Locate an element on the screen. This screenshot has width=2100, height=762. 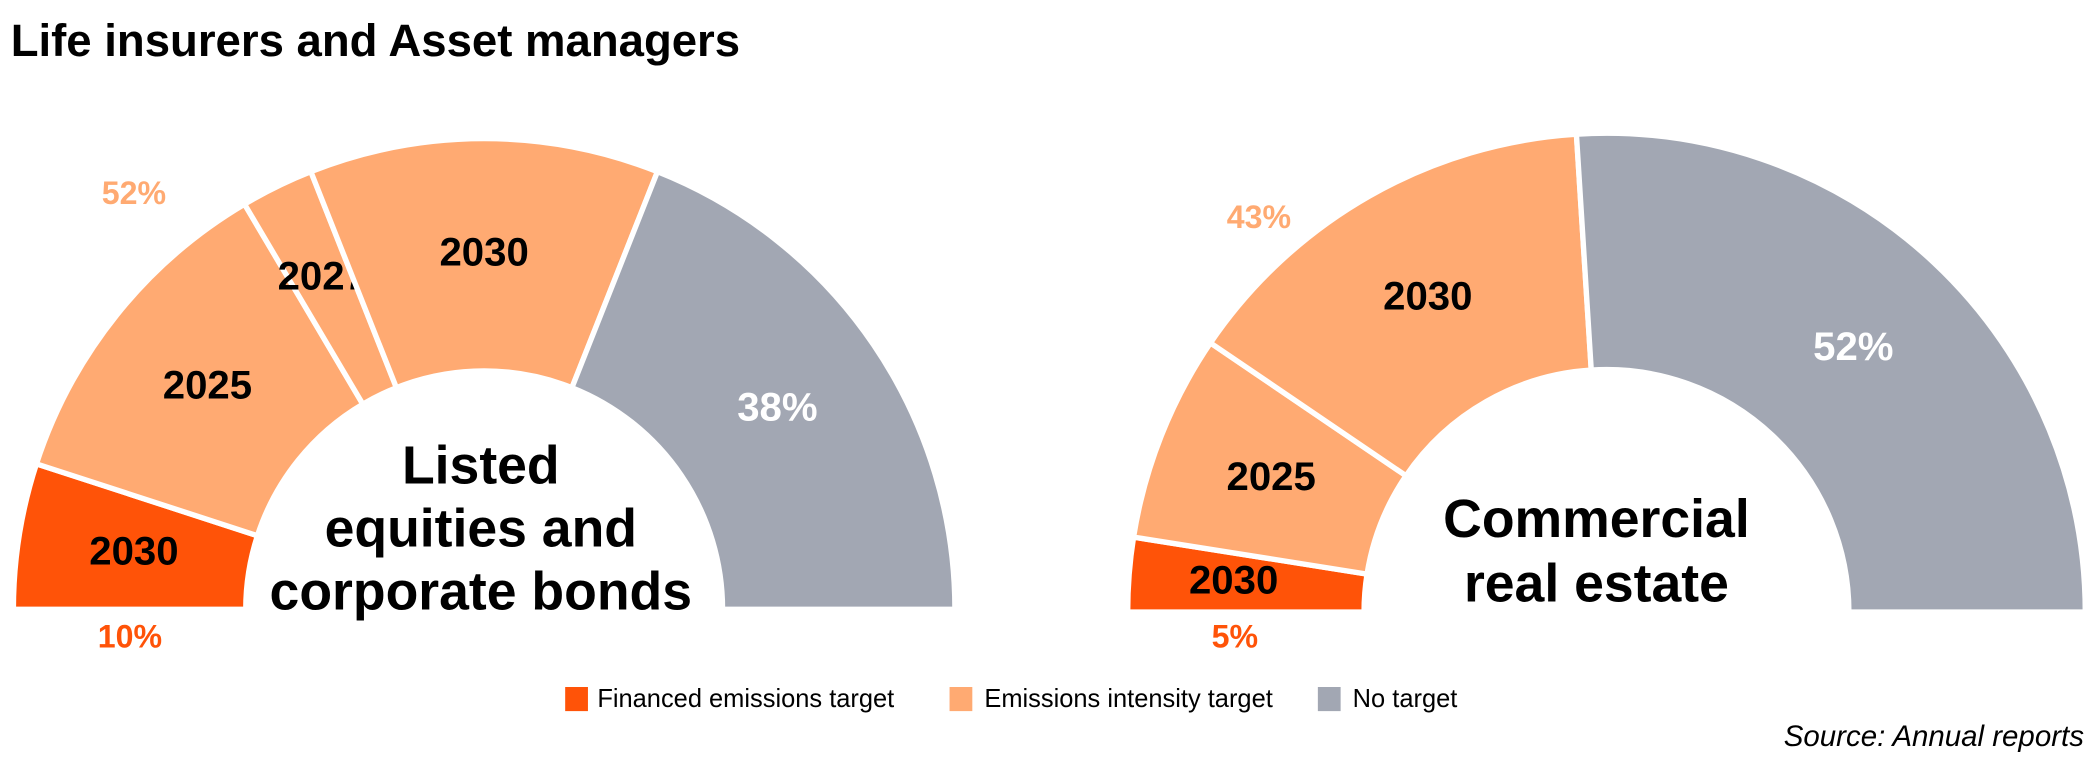
source-note: Source: Annual reports is located at coordinates (1934, 736).